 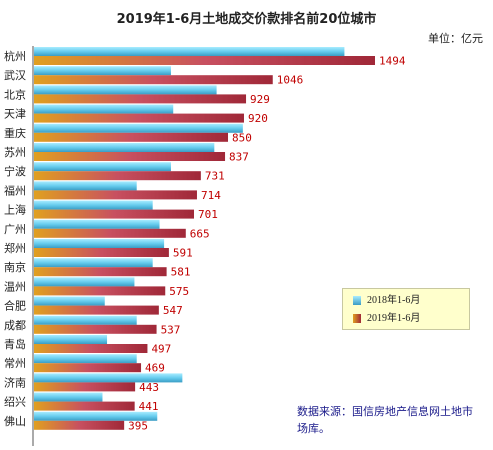 What do you see at coordinates (149, 406) in the screenshot?
I see `value-label: 441` at bounding box center [149, 406].